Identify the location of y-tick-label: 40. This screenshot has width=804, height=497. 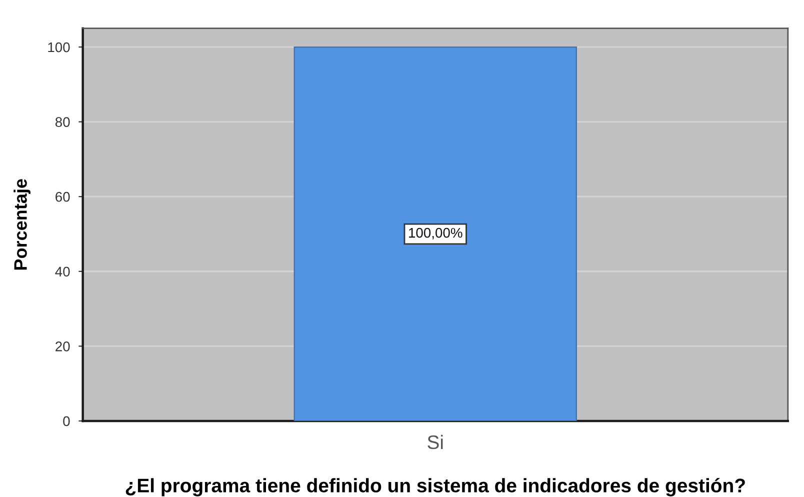
(62, 271).